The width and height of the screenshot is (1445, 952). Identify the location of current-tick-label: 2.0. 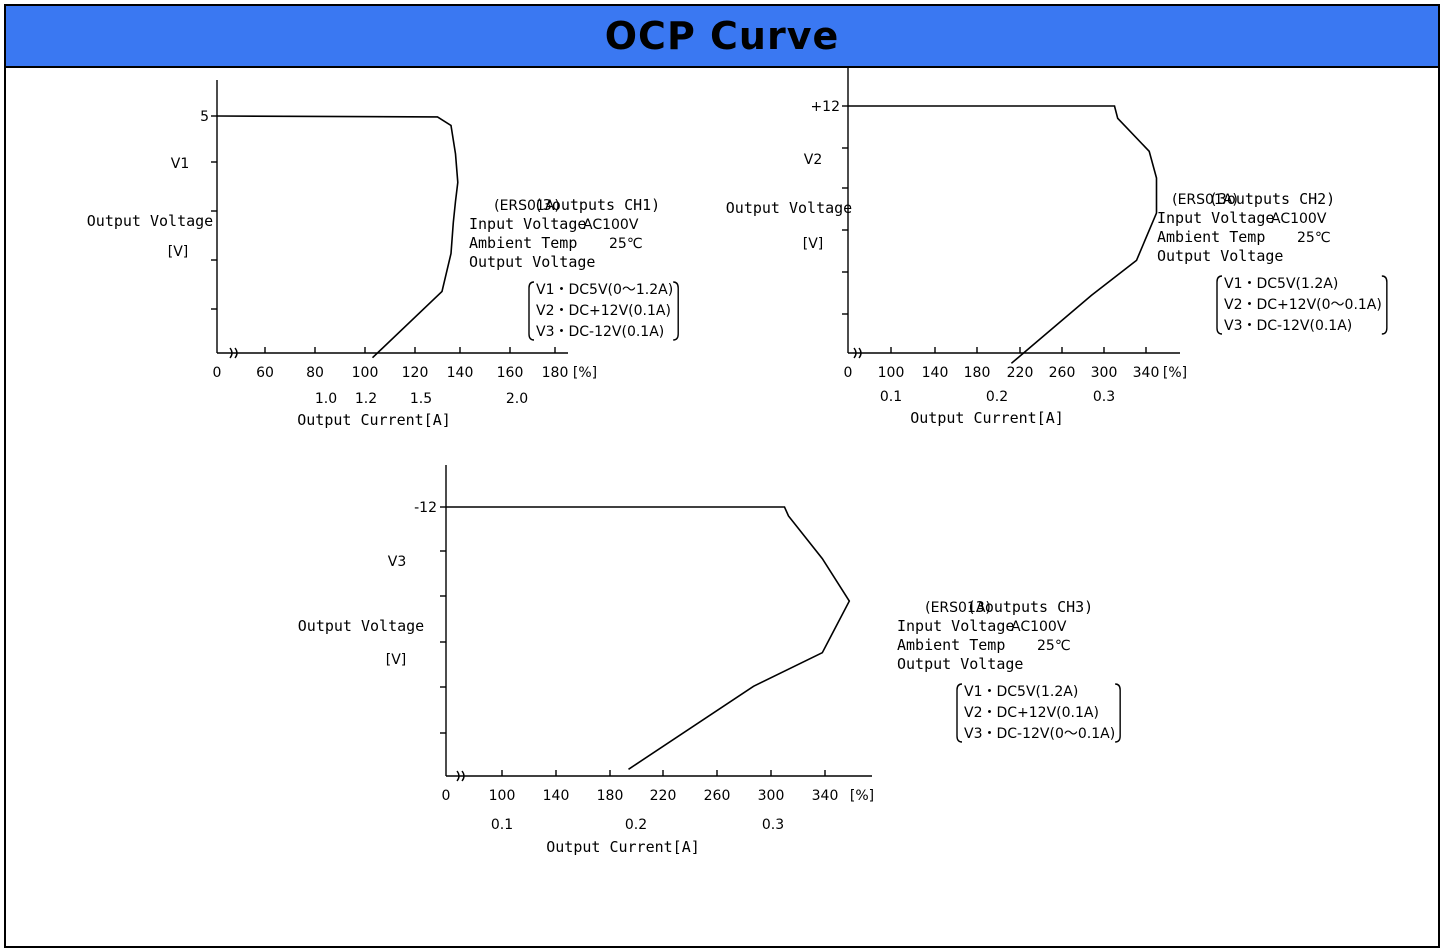
(517, 399).